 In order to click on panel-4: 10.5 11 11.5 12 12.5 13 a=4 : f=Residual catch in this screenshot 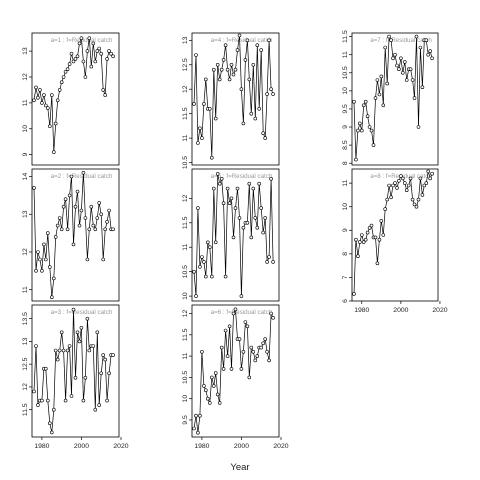, I will do `click(231, 100)`.